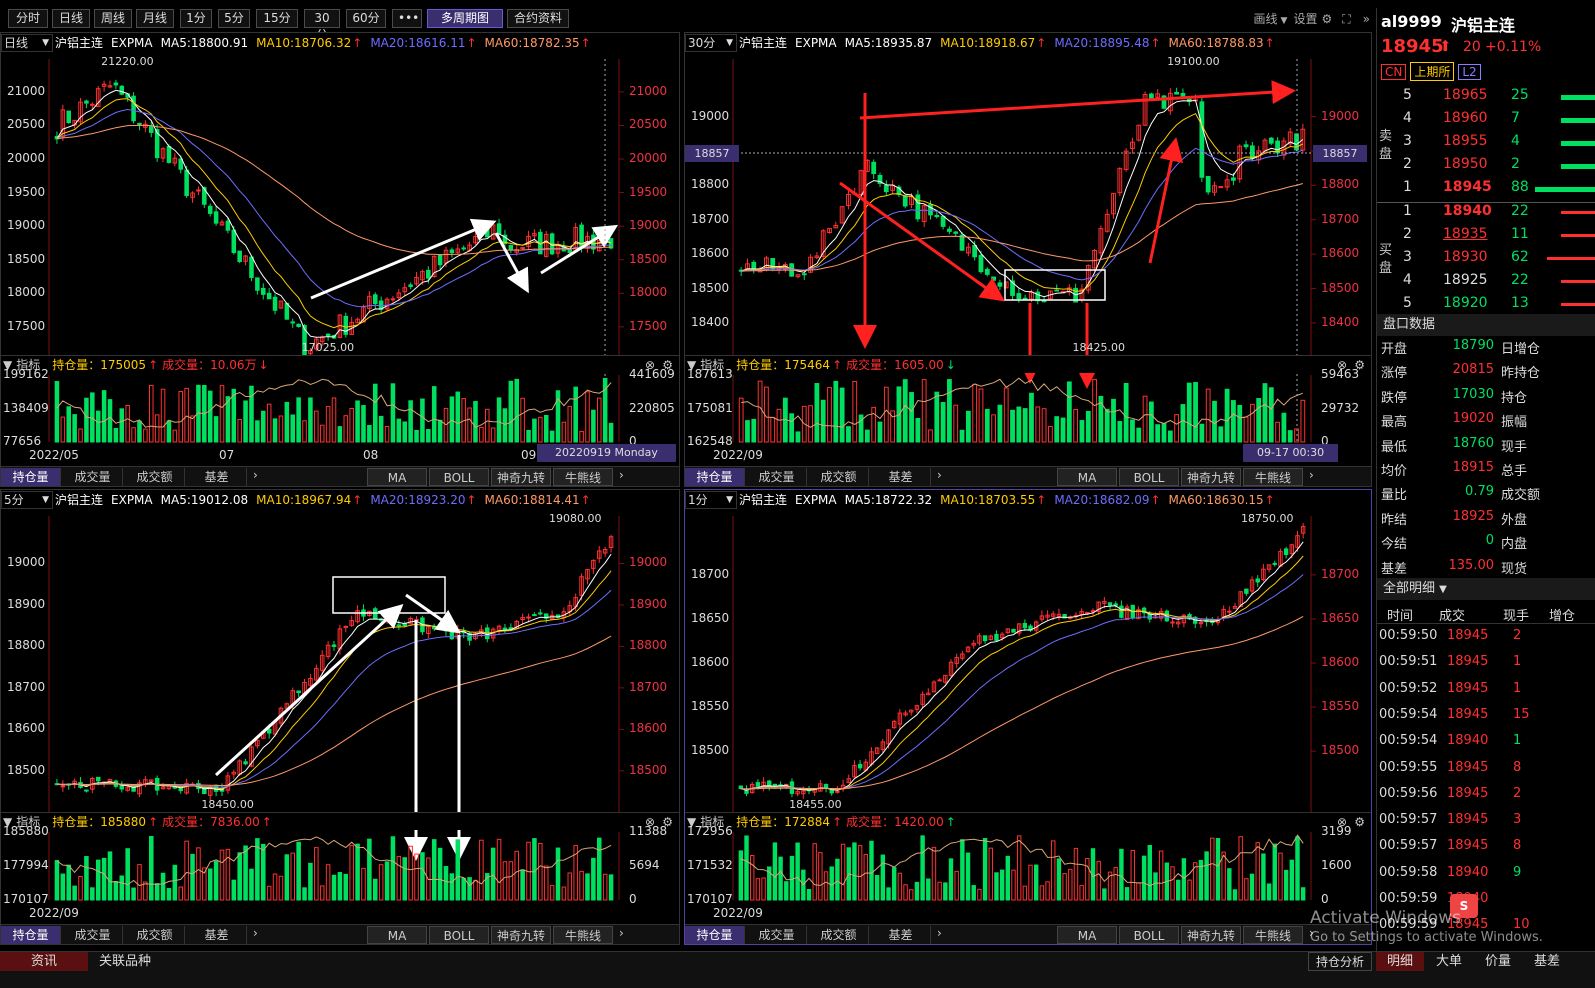 The image size is (1595, 988). I want to click on period-btn-9: •••, so click(407, 18).